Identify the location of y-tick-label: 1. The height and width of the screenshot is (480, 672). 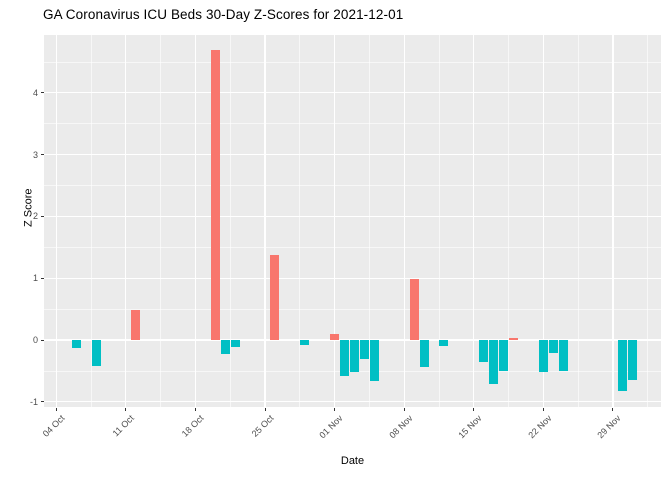
(35, 278).